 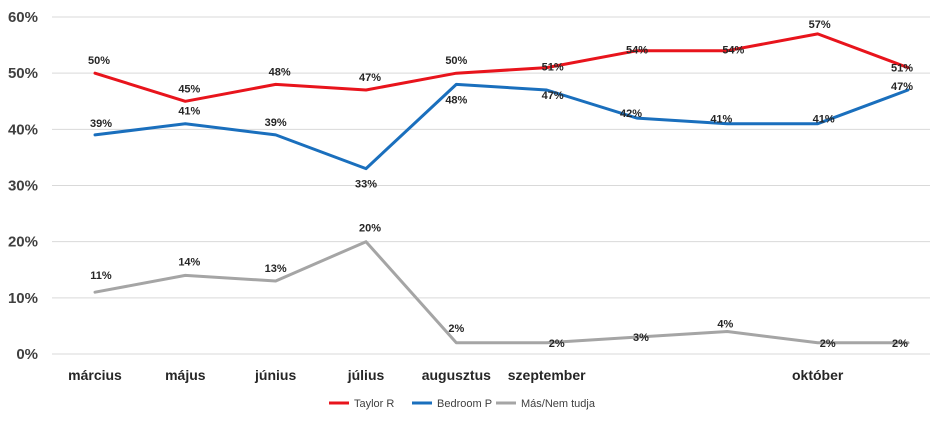 I want to click on y-axis: 0% 10% 20% 30% 40% 50% 60%, so click(x=23, y=186).